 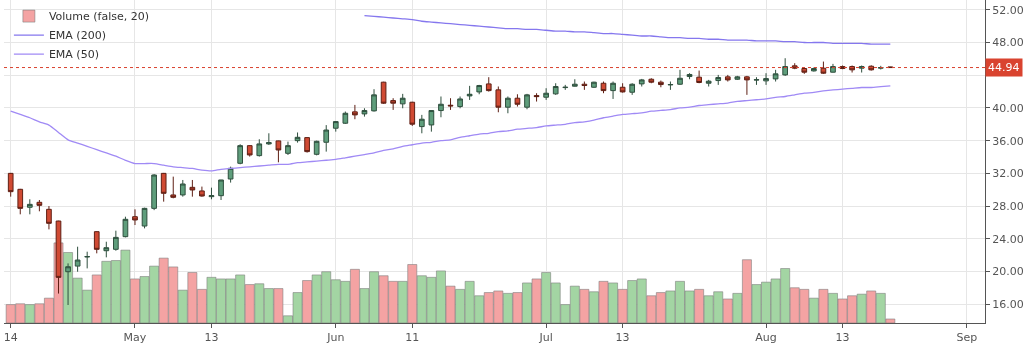 What do you see at coordinates (1008, 206) in the screenshot?
I see `y-tick-label: 28.00` at bounding box center [1008, 206].